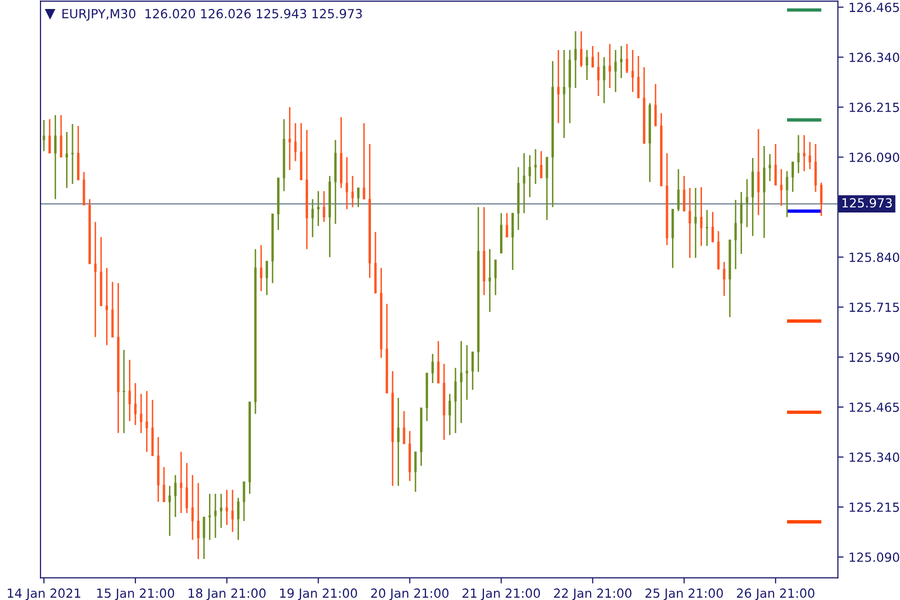 The image size is (900, 600). What do you see at coordinates (875, 357) in the screenshot?
I see `y-tick-label: 125.590` at bounding box center [875, 357].